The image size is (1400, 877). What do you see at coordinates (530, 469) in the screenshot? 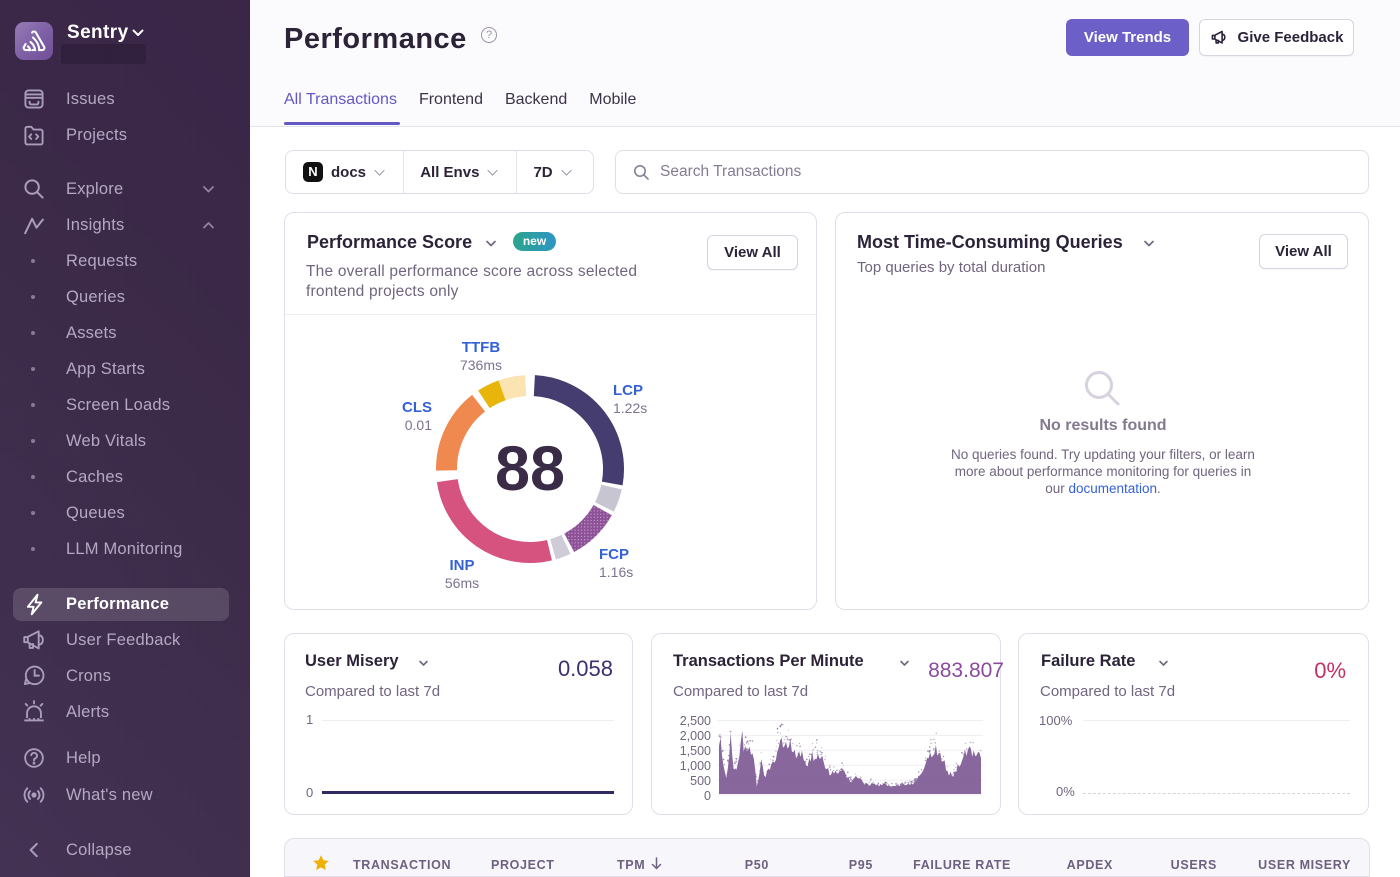
I see `svg-text: 88` at bounding box center [530, 469].